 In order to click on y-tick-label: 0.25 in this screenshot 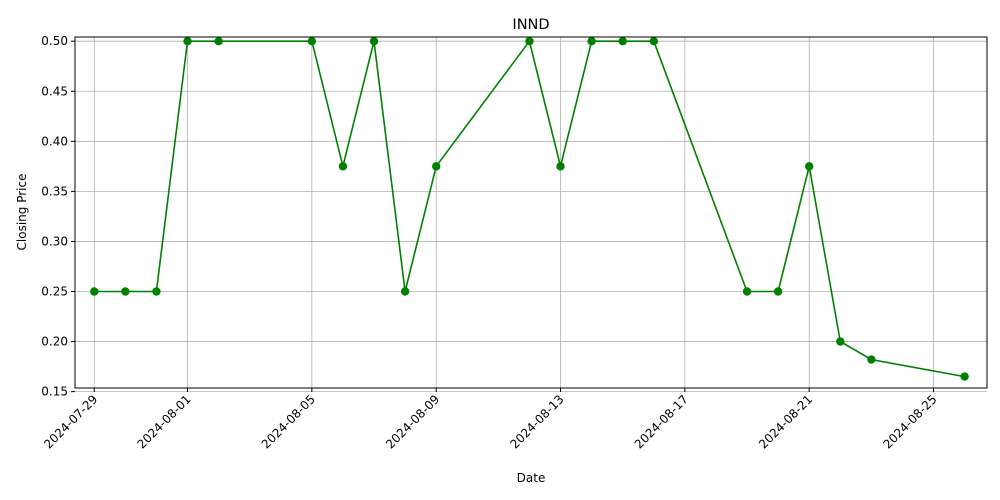, I will do `click(54, 291)`.